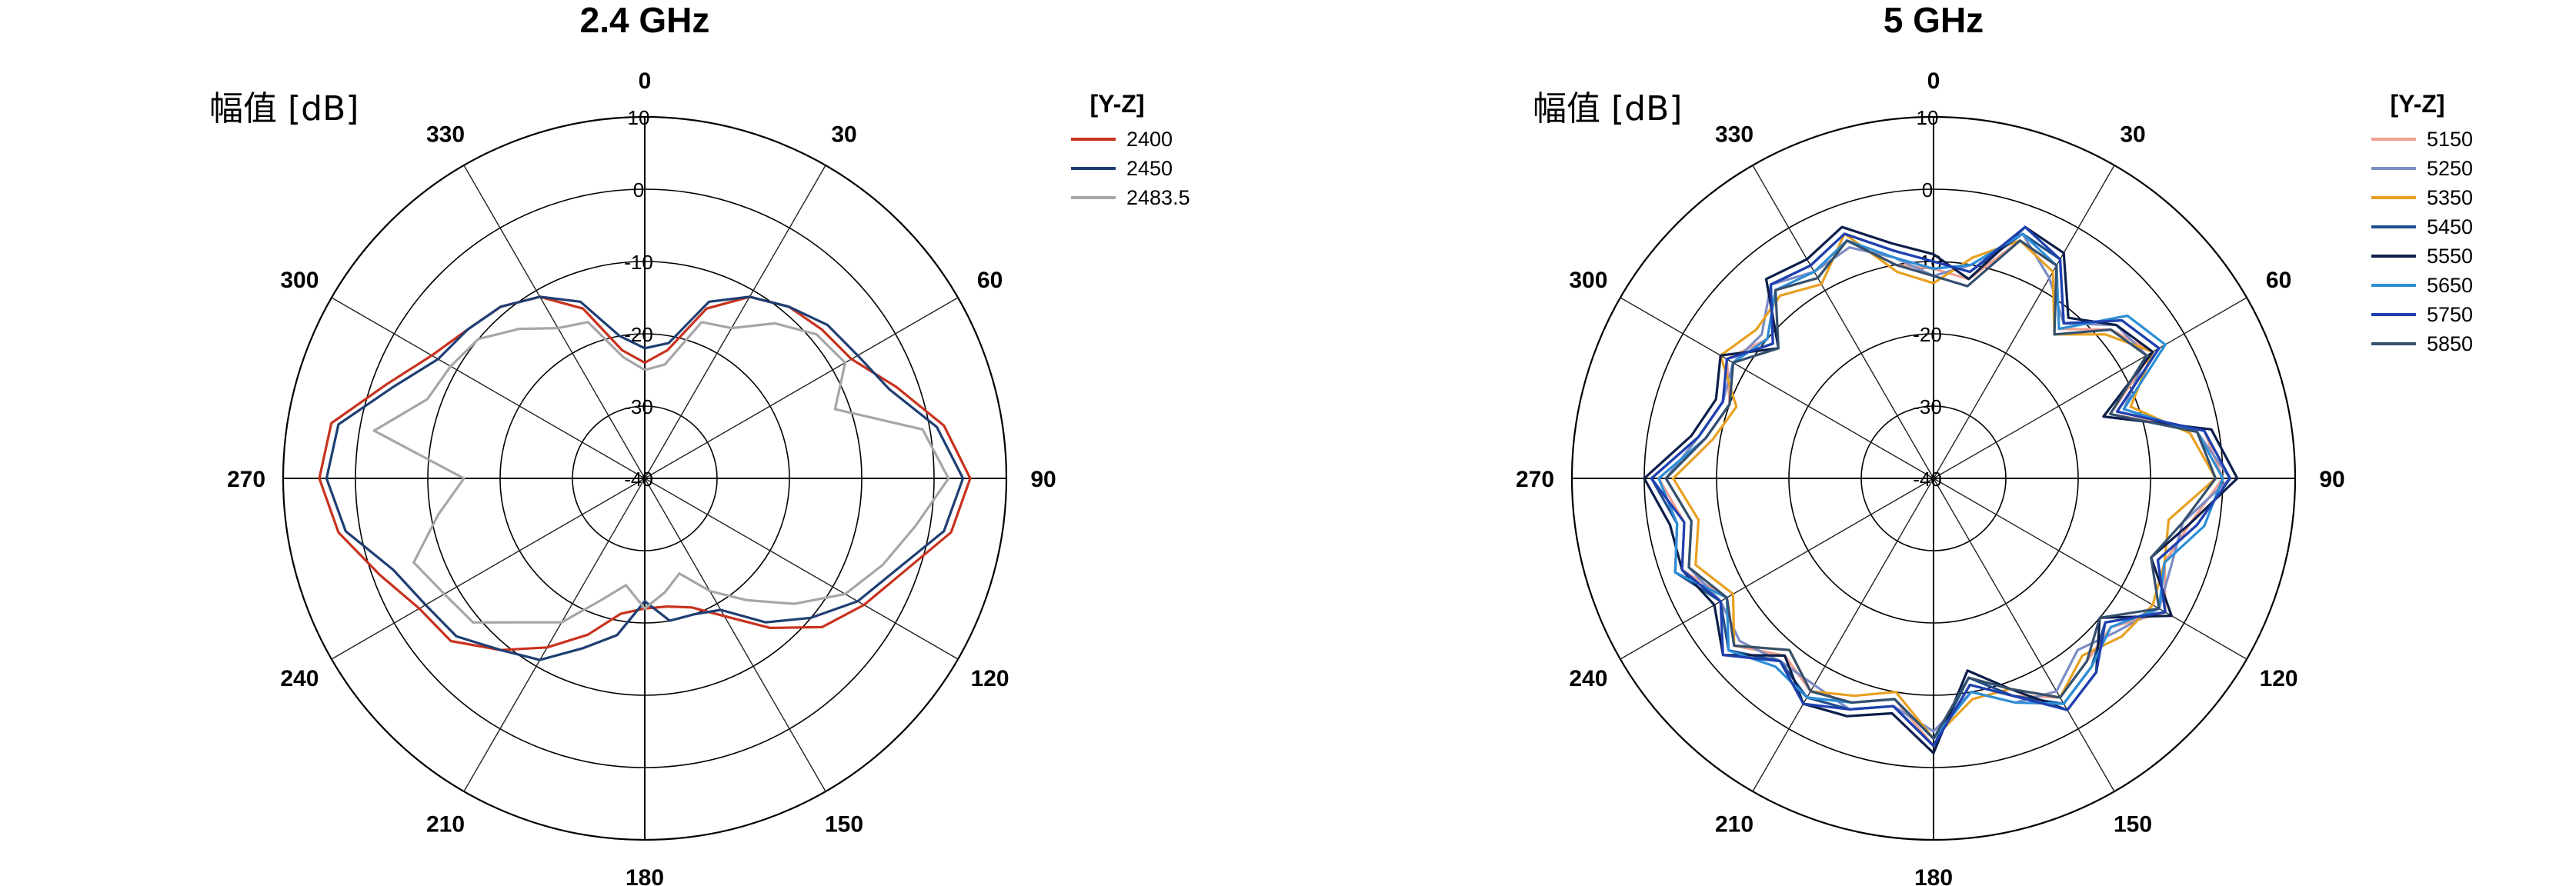 Image resolution: width=2576 pixels, height=886 pixels. Describe the element at coordinates (1149, 168) in the screenshot. I see `legend-entry: 2450` at that location.